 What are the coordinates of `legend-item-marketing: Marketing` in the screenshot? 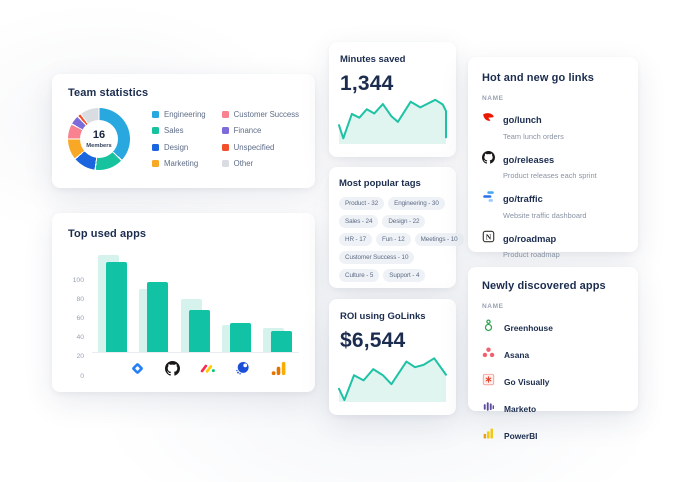 It's located at (179, 163).